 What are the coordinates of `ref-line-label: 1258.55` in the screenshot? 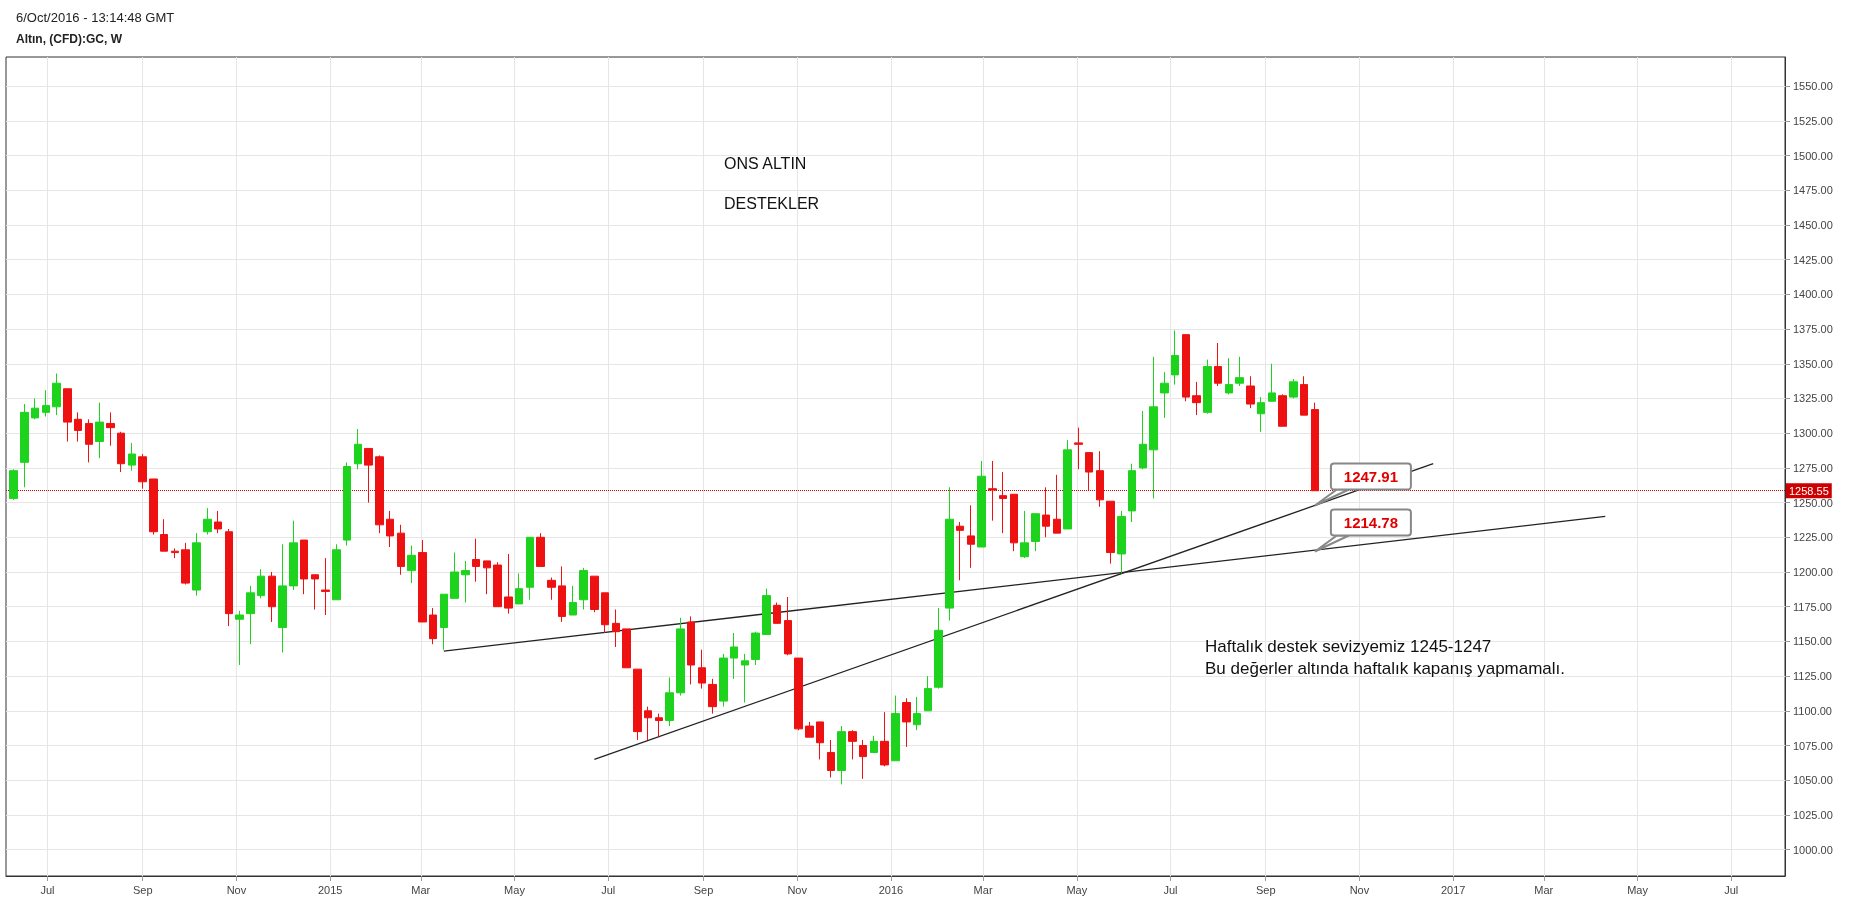 It's located at (1809, 490).